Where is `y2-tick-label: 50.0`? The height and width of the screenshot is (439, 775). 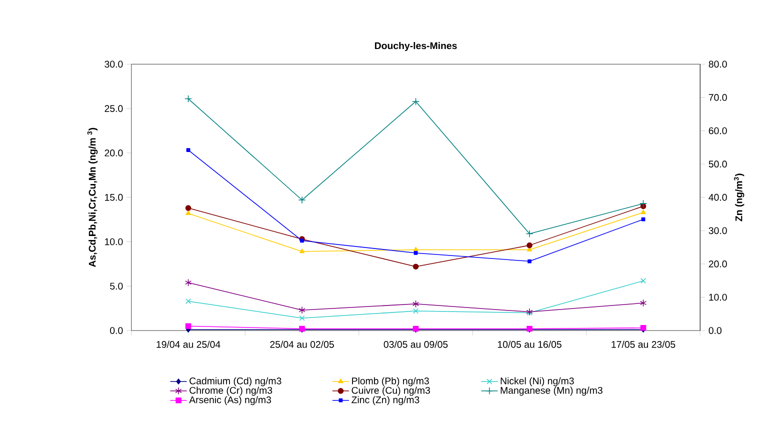 y2-tick-label: 50.0 is located at coordinates (717, 164).